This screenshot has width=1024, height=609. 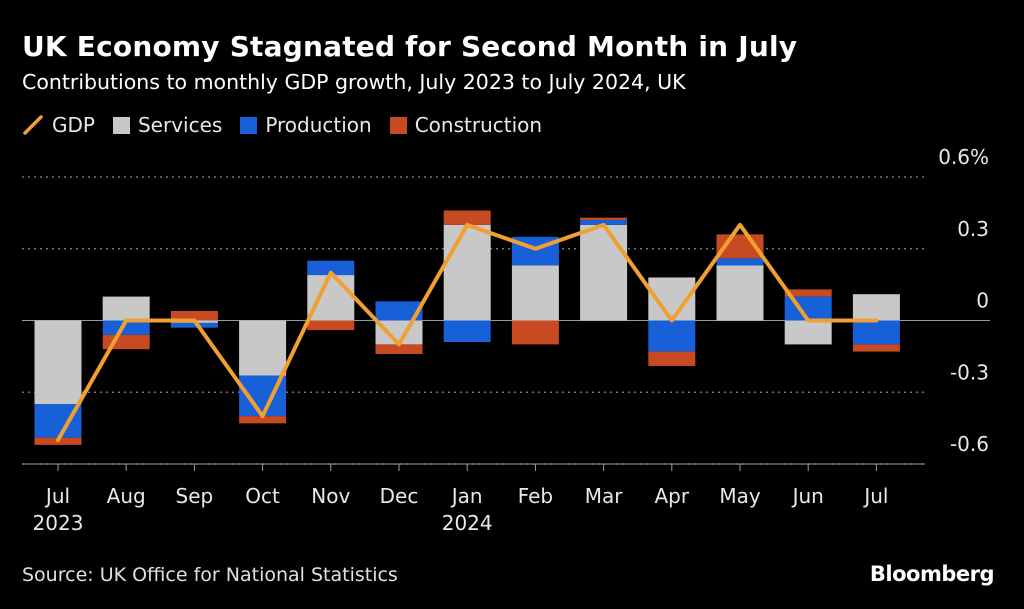 What do you see at coordinates (478, 125) in the screenshot?
I see `legend-label-construction: Construction` at bounding box center [478, 125].